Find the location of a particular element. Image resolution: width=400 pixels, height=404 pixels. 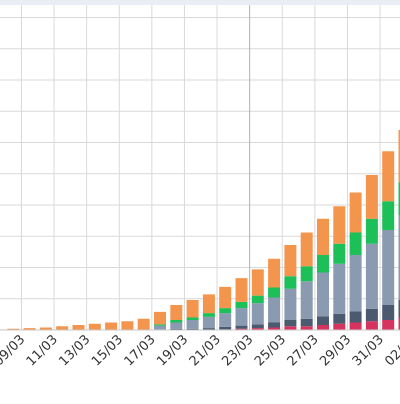

x-tick-label: 15/03 is located at coordinates (107, 350).